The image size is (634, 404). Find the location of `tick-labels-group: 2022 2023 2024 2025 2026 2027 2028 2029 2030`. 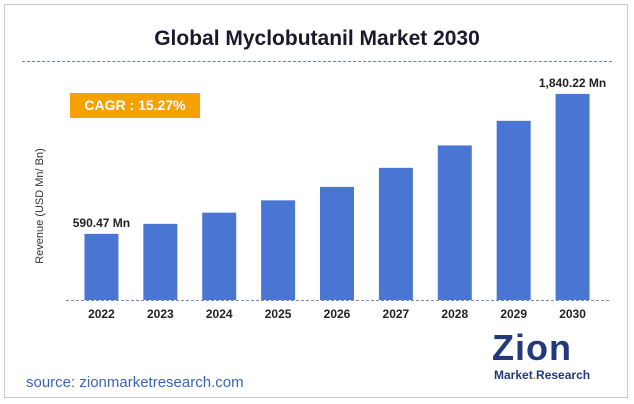

tick-labels-group: 2022 2023 2024 2025 2026 2027 2028 2029 2030 is located at coordinates (337, 314).